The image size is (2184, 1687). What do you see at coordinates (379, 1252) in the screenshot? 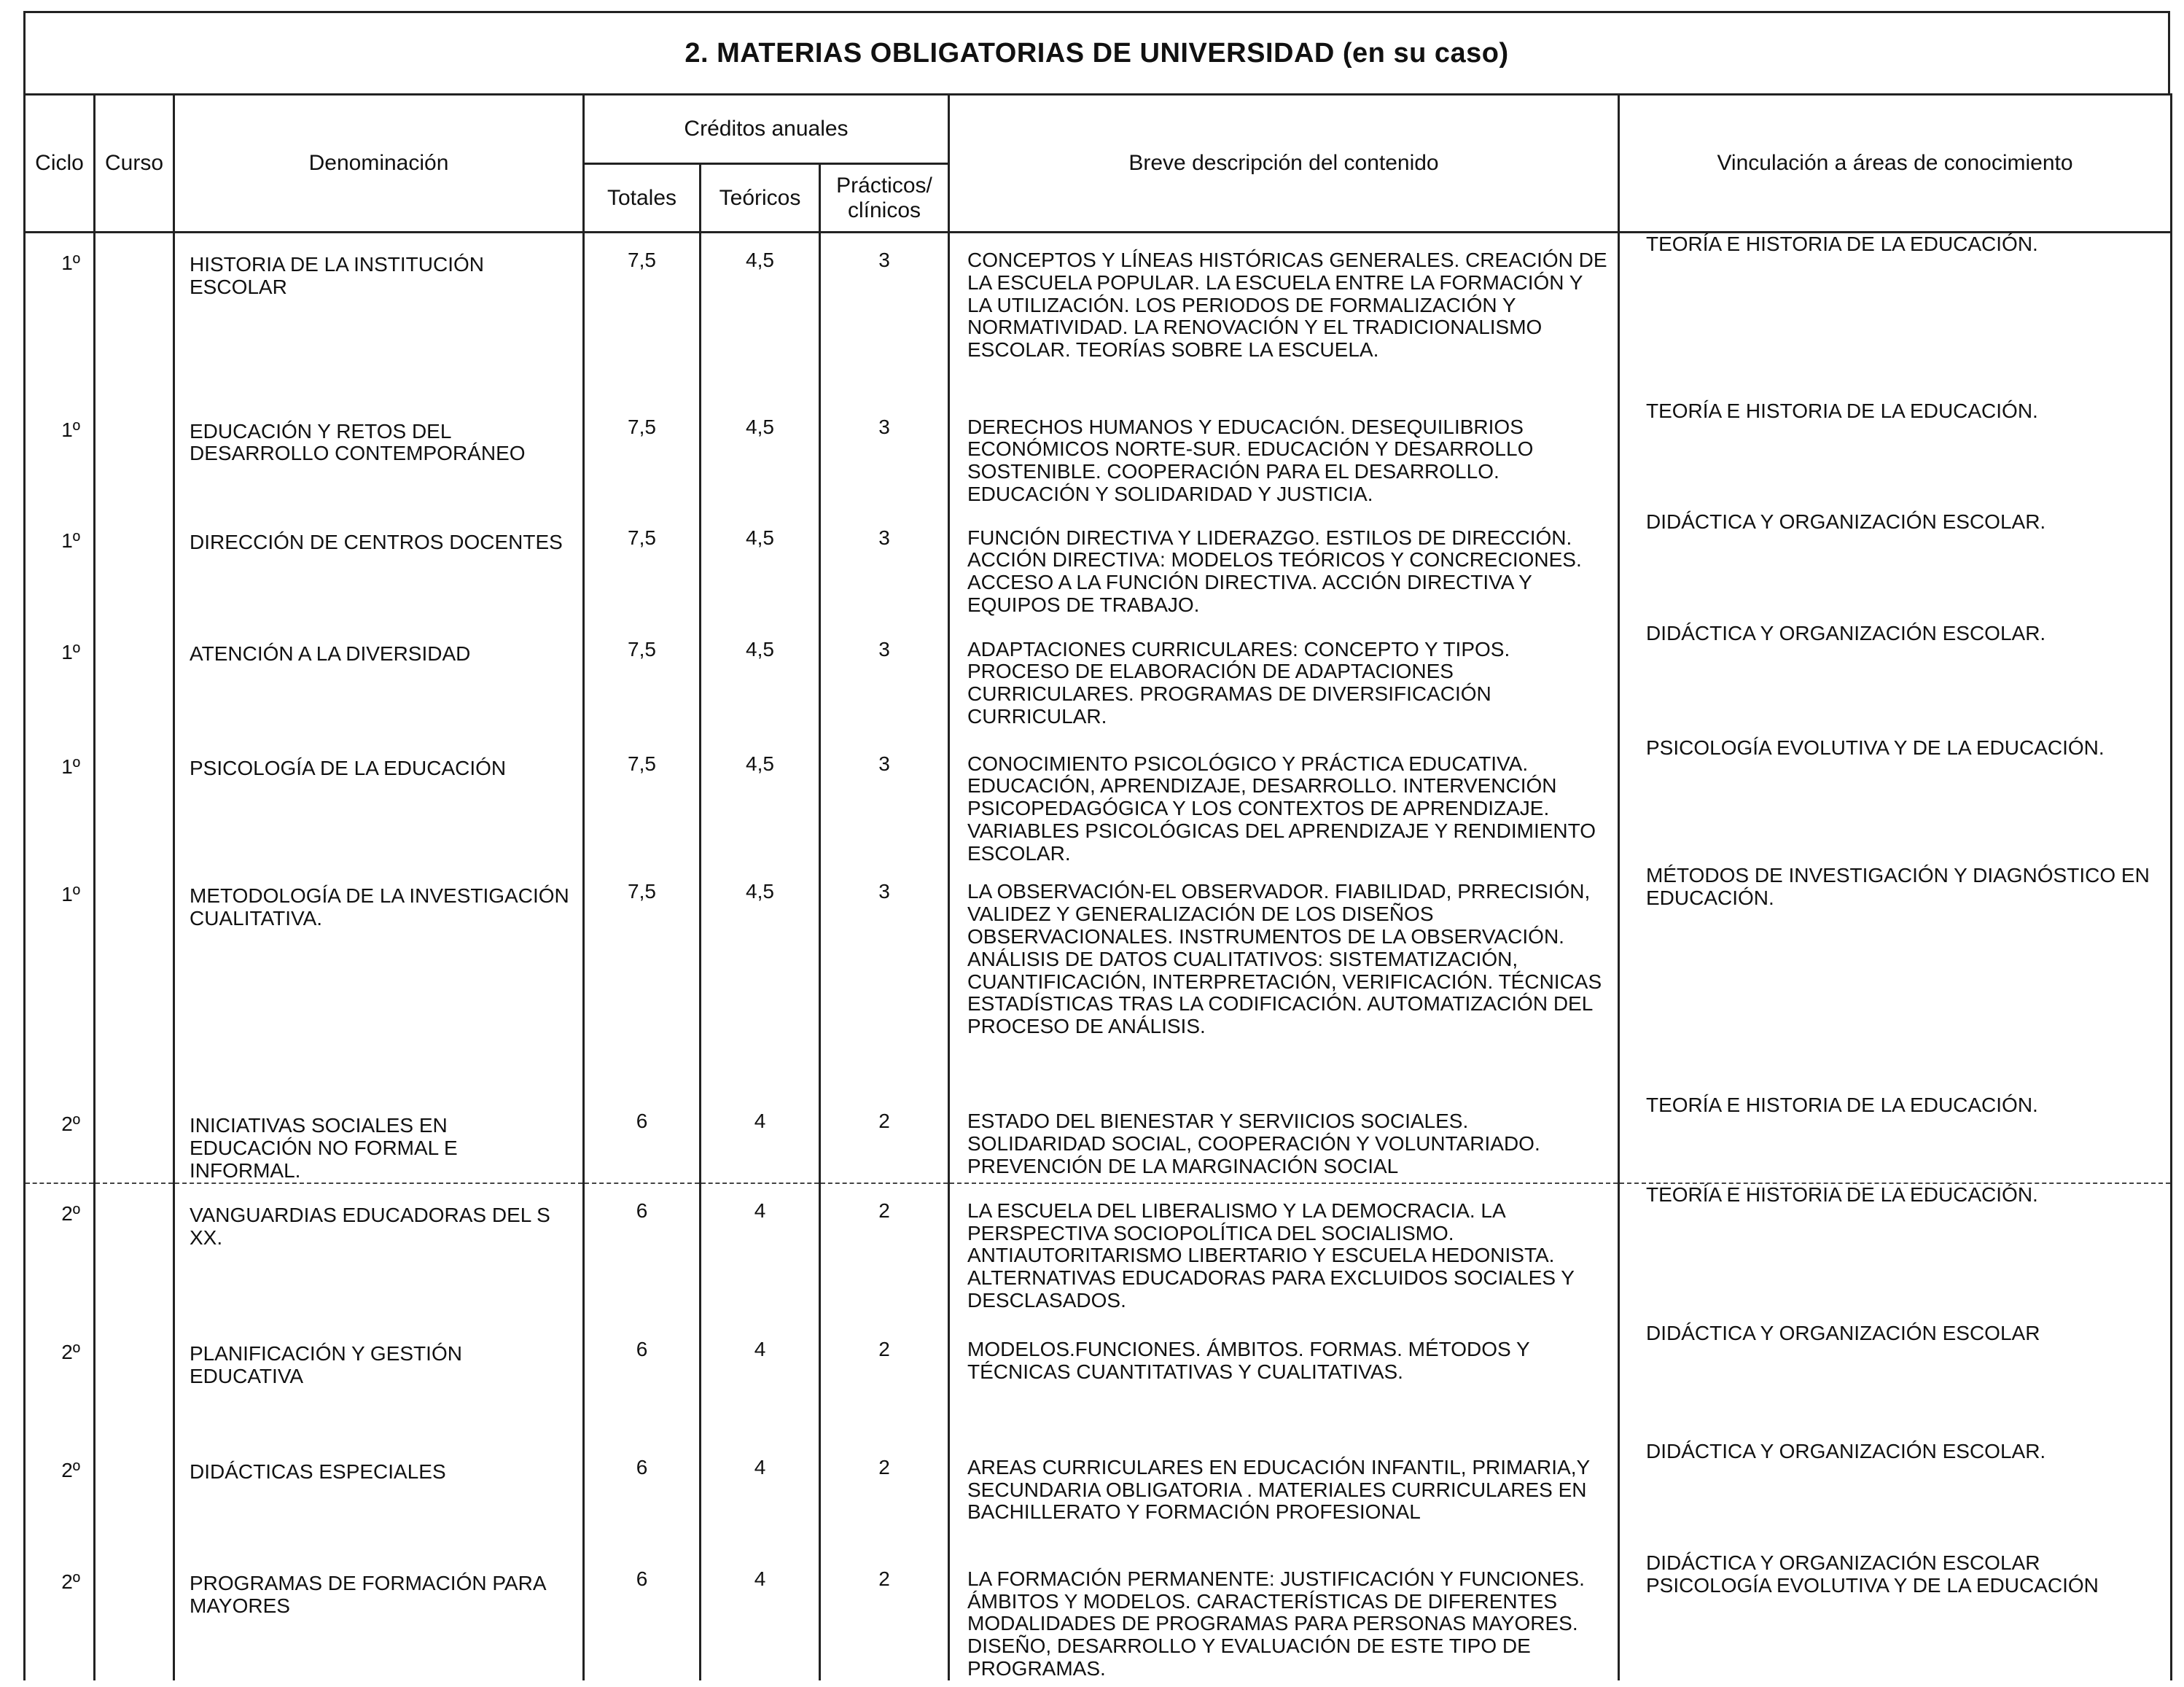
I see `cell-denominacion: VANGUARDIAS EDUCADORAS DEL S XX.` at bounding box center [379, 1252].